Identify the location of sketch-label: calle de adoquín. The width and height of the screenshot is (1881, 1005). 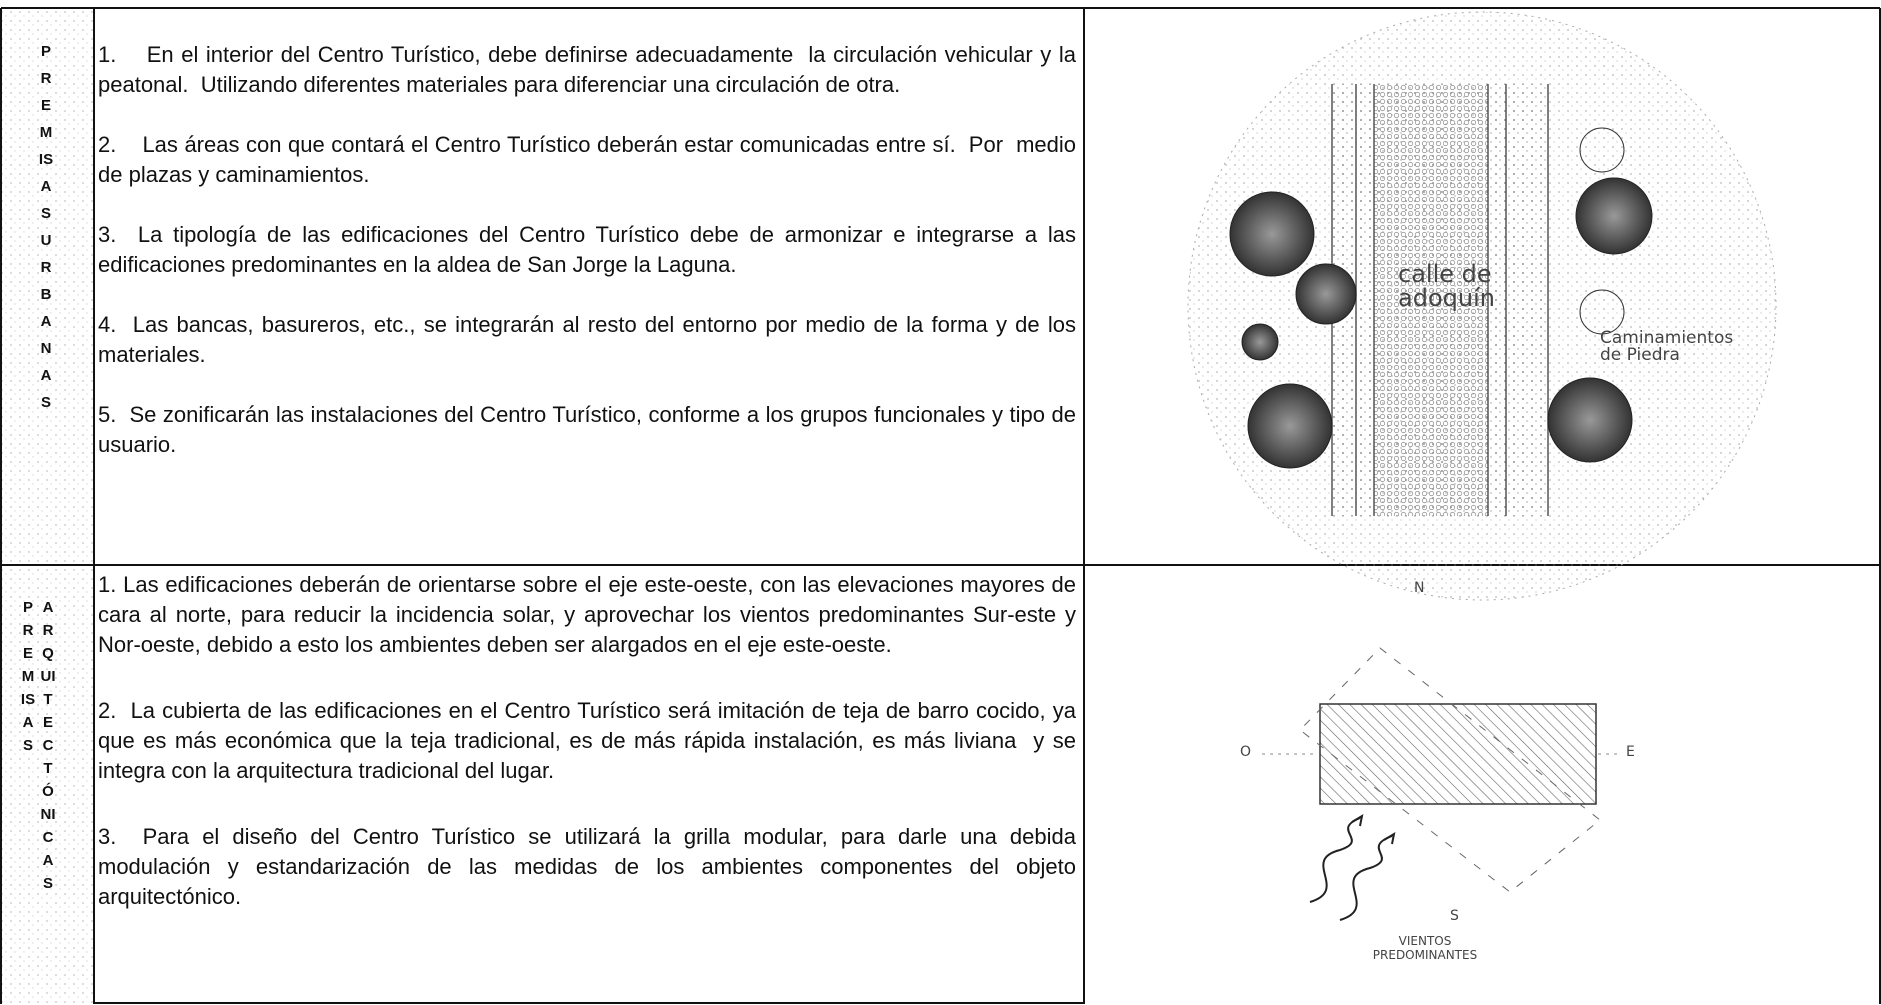
(1446, 286).